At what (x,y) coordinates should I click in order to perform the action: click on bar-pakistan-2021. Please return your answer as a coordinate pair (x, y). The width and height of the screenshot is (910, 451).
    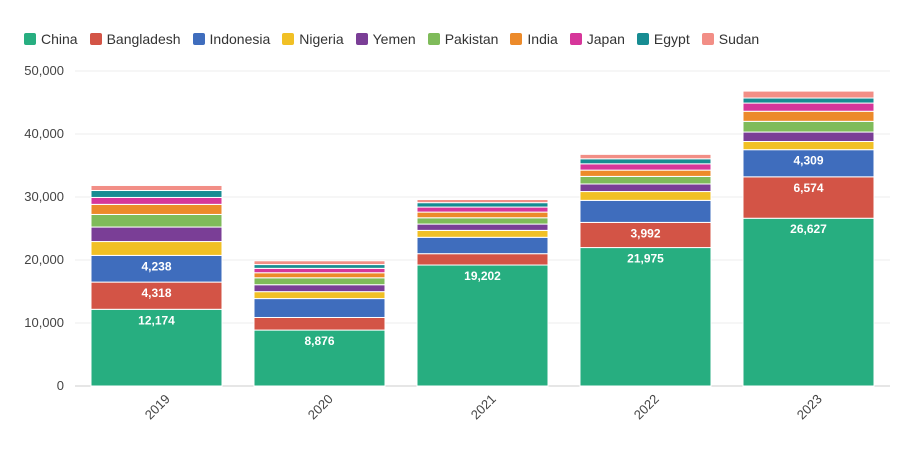
    Looking at the image, I should click on (482, 221).